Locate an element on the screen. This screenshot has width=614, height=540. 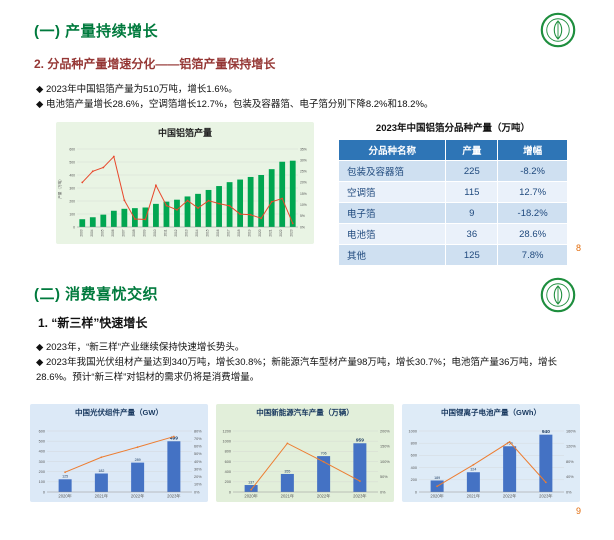
slide2-title: (二) 消费喜忧交织 is located at coordinates (96, 294).